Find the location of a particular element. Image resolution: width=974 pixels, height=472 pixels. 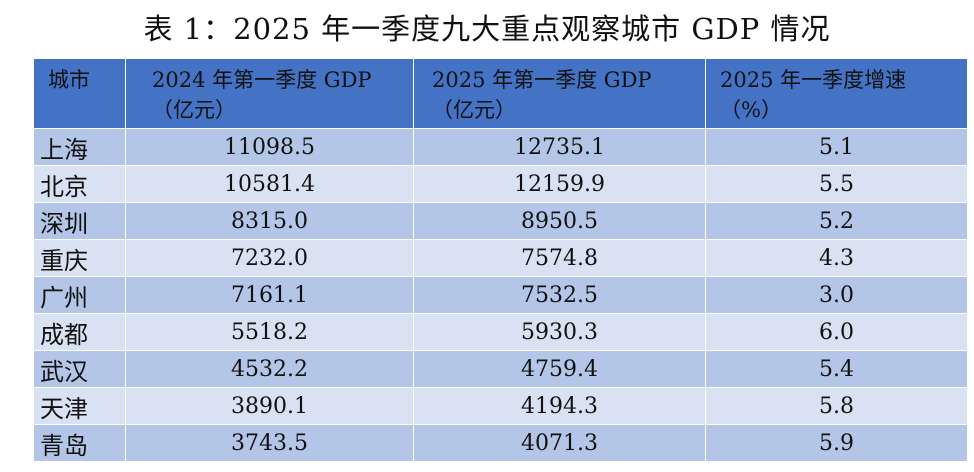

cell-gdp-2024: 4532.2 is located at coordinates (269, 369).